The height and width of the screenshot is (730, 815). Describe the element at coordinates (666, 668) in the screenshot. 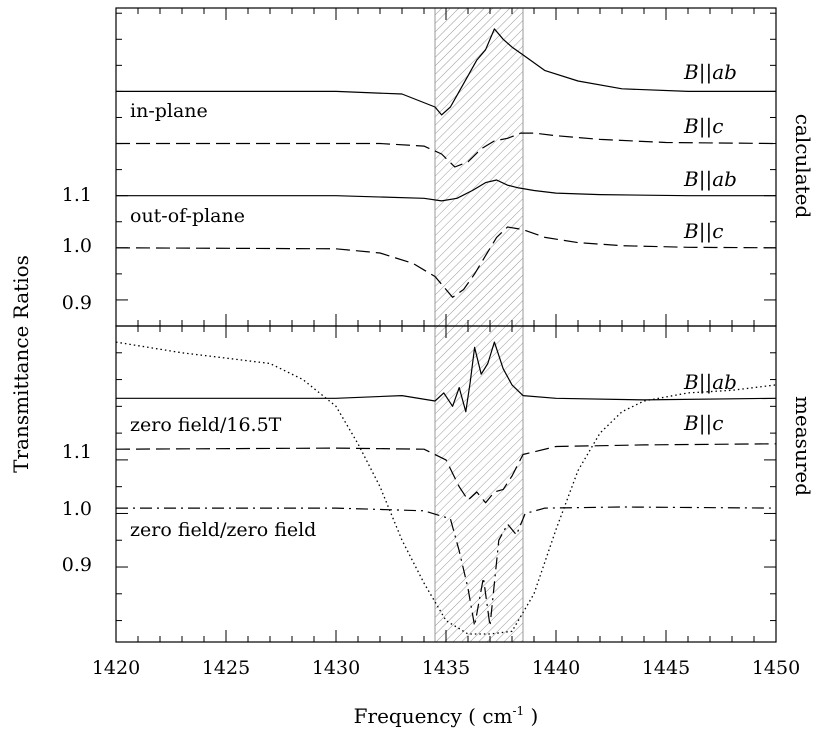

I see `x-tick-label: 1445` at that location.